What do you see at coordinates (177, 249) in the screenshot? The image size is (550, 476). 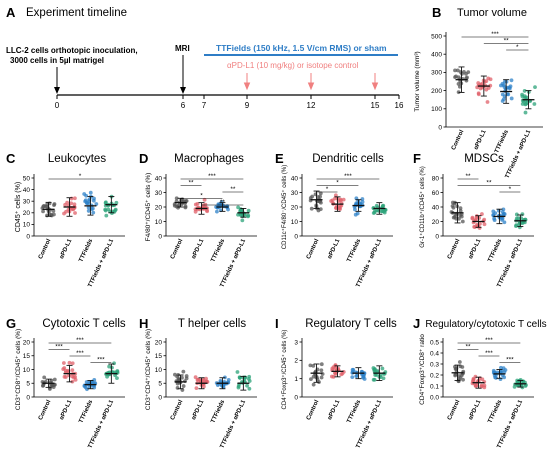 I see `category-label-d-0: Control` at bounding box center [177, 249].